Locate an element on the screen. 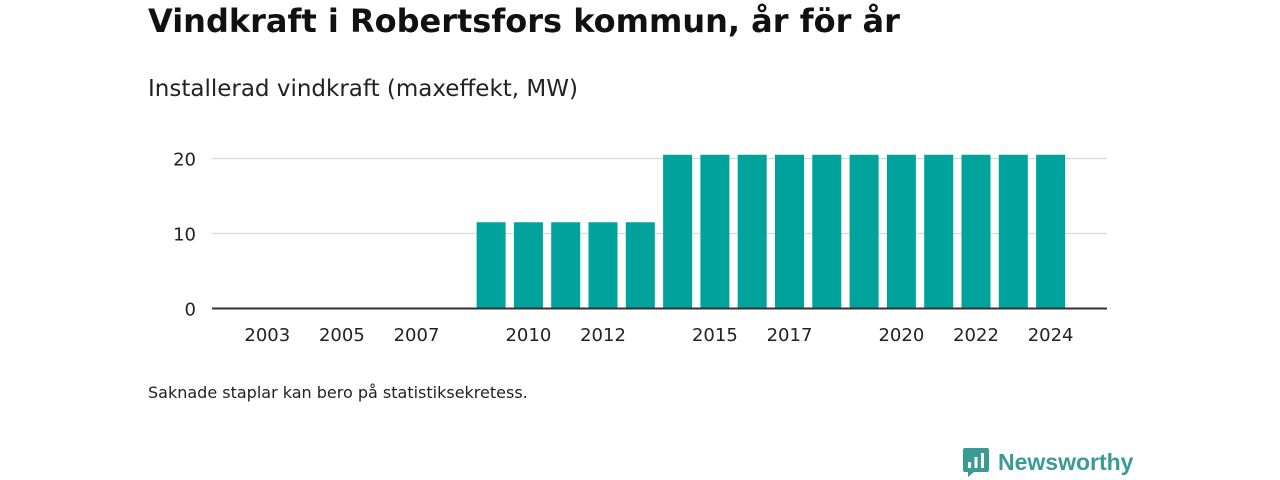 The height and width of the screenshot is (480, 1280). x-tick-label: 2010 is located at coordinates (528, 335).